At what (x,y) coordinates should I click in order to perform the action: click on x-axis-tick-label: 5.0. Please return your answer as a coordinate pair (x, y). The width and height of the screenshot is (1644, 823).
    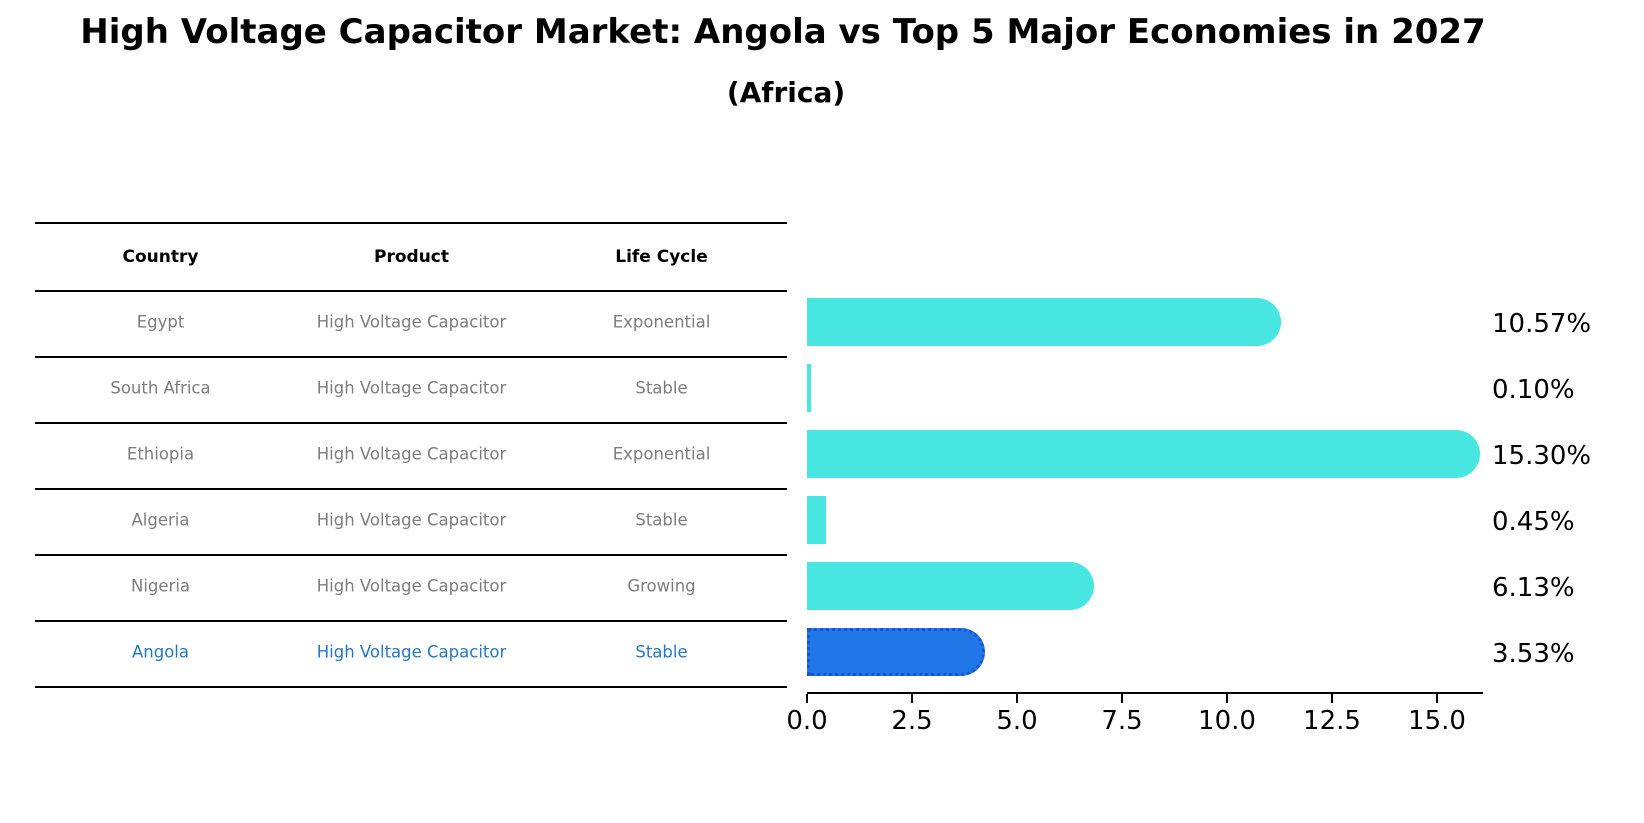
    Looking at the image, I should click on (1017, 721).